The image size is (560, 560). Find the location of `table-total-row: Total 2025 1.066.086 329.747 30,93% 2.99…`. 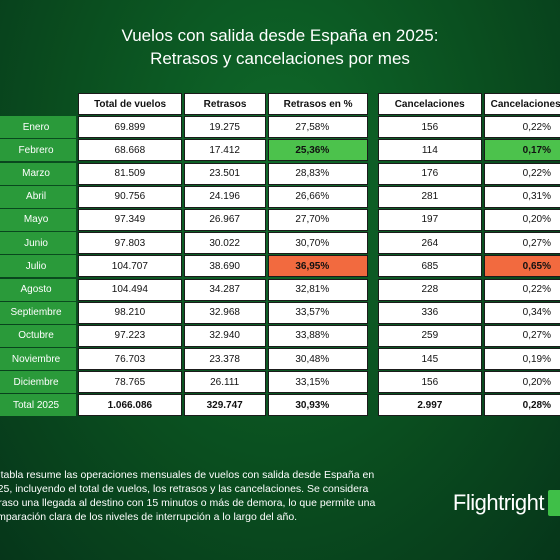

table-total-row: Total 2025 1.066.086 329.747 30,93% 2.99… is located at coordinates (280, 405).